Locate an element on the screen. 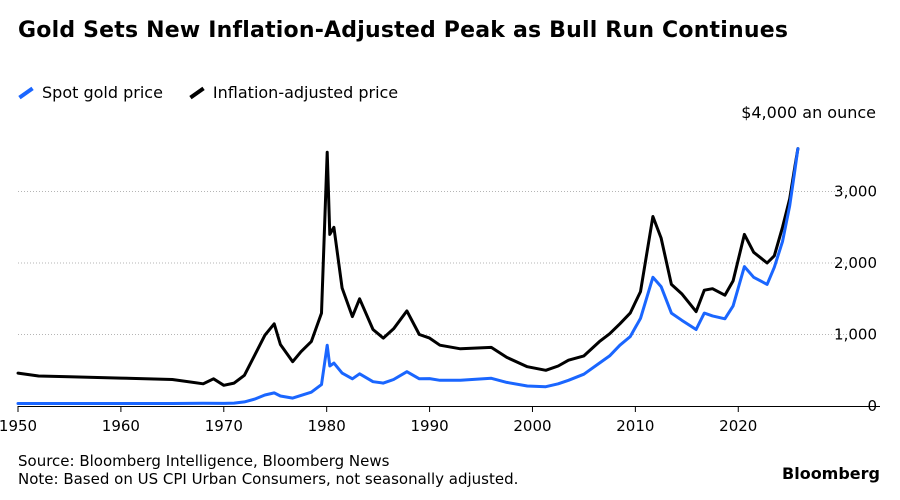 This screenshot has width=900, height=500. x-tick-label-1980: 1980 is located at coordinates (327, 426).